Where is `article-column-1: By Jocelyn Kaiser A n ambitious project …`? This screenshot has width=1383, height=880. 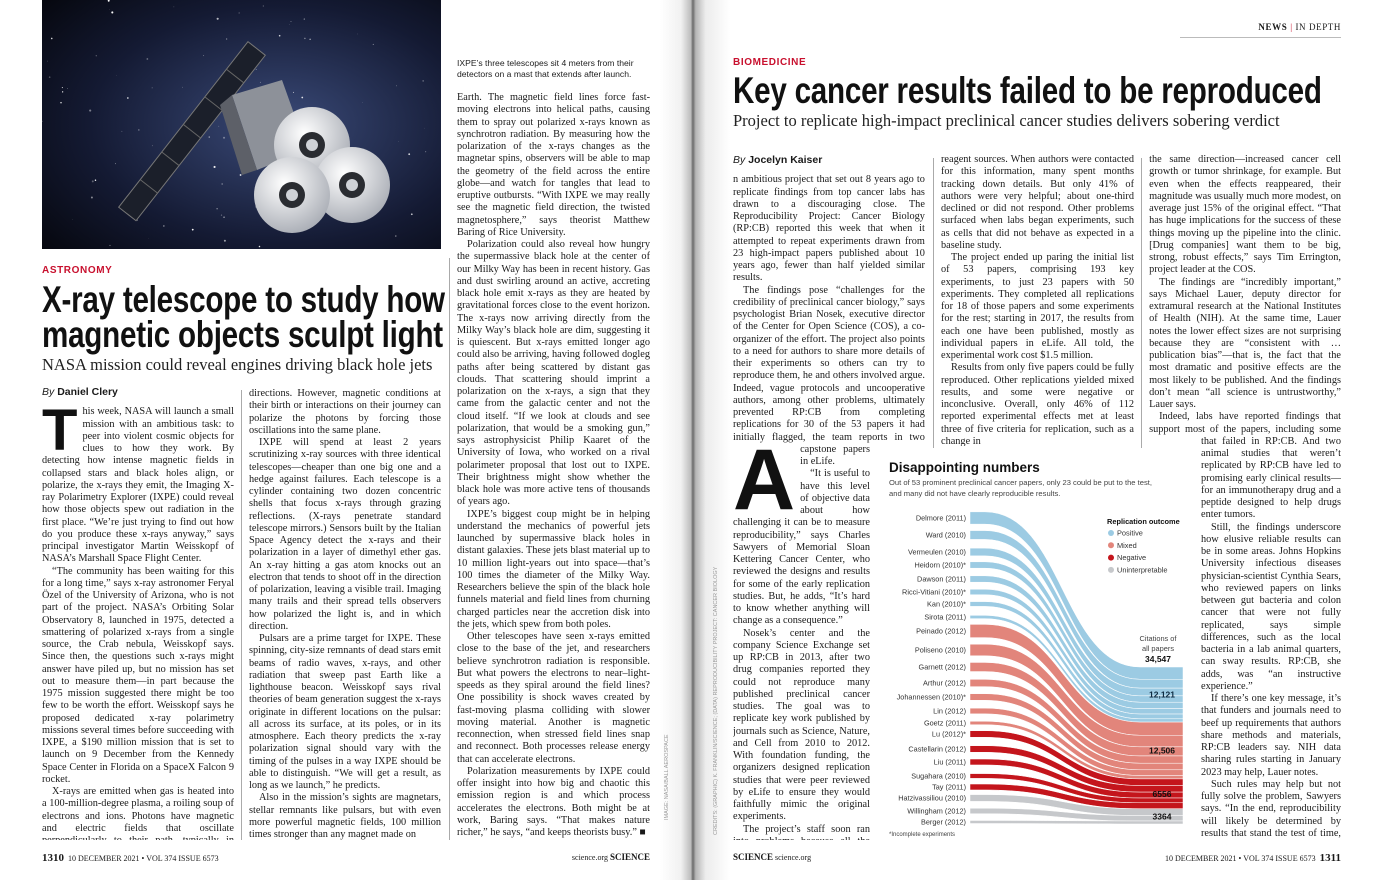 article-column-1: By Jocelyn Kaiser A n ambitious project … is located at coordinates (829, 497).